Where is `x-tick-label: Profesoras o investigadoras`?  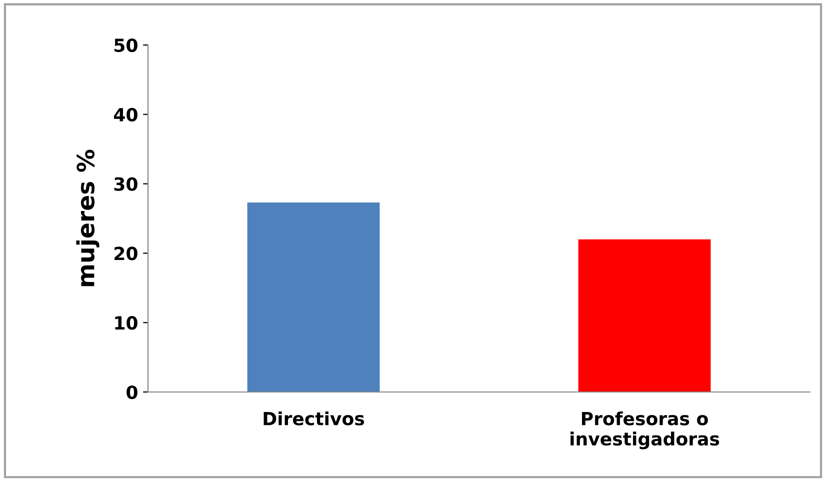
x-tick-label: Profesoras o investigadoras is located at coordinates (645, 430).